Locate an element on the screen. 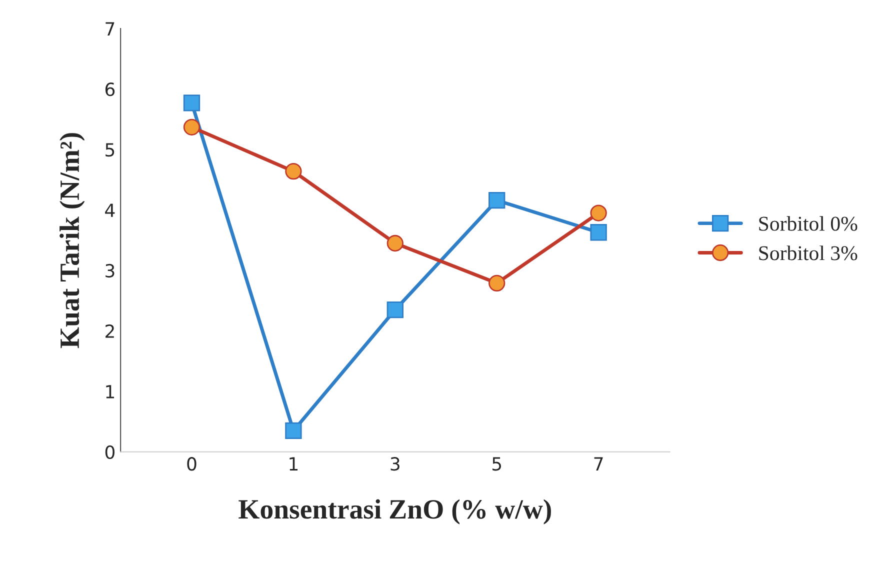 Image resolution: width=893 pixels, height=572 pixels. x-tick-label: 7 is located at coordinates (598, 463).